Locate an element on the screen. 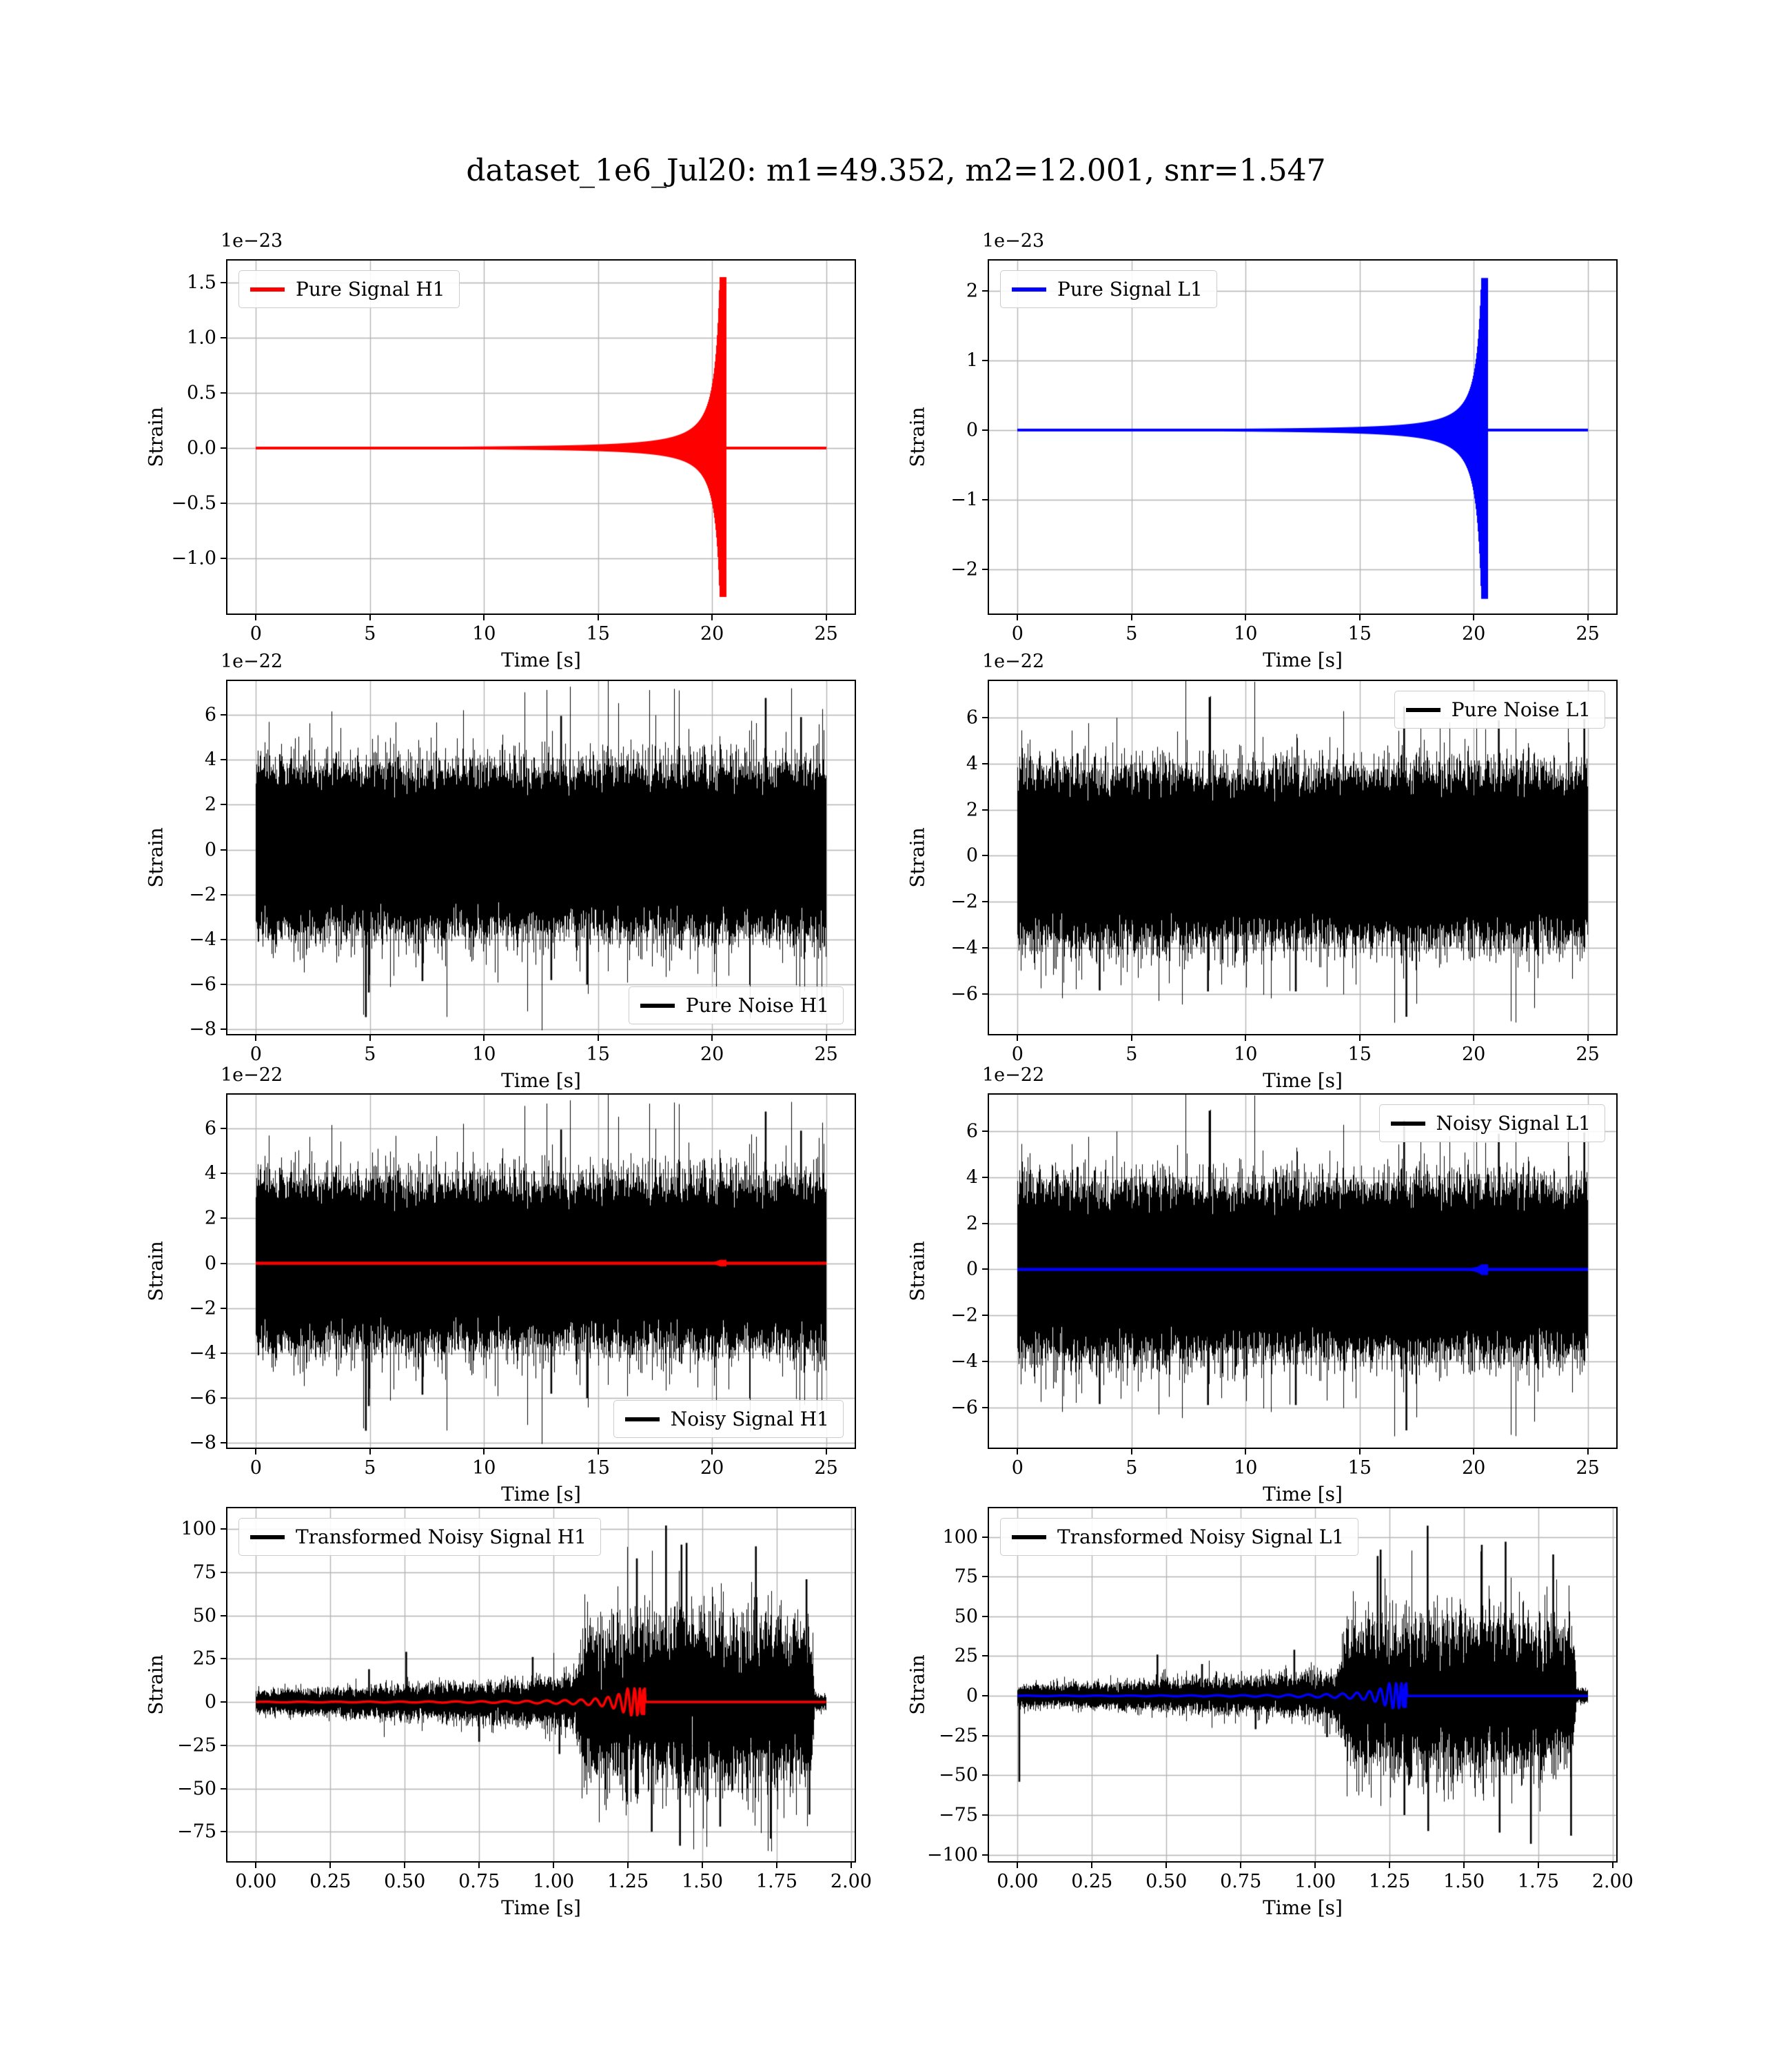 This screenshot has height=2068, width=1792. x-tick-label: 1.50 is located at coordinates (702, 1881).